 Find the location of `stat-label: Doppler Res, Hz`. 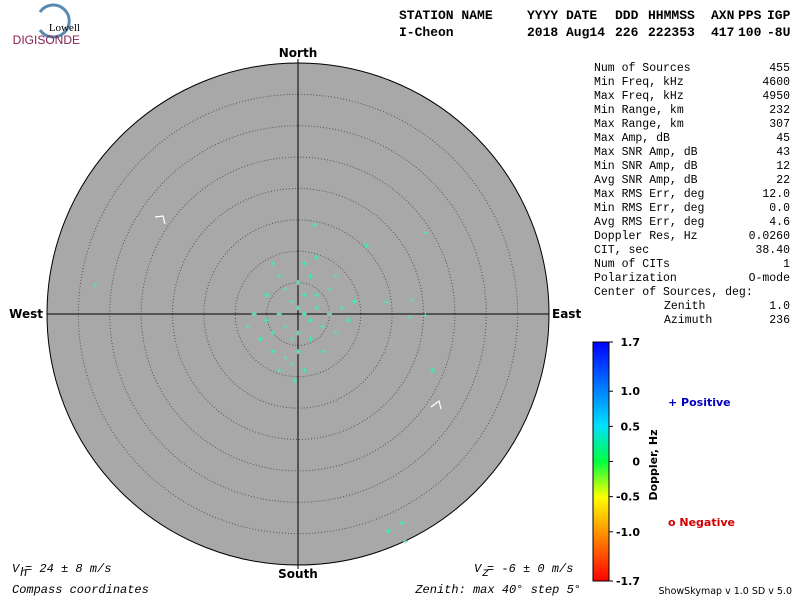

stat-label: Doppler Res, Hz is located at coordinates (646, 236).